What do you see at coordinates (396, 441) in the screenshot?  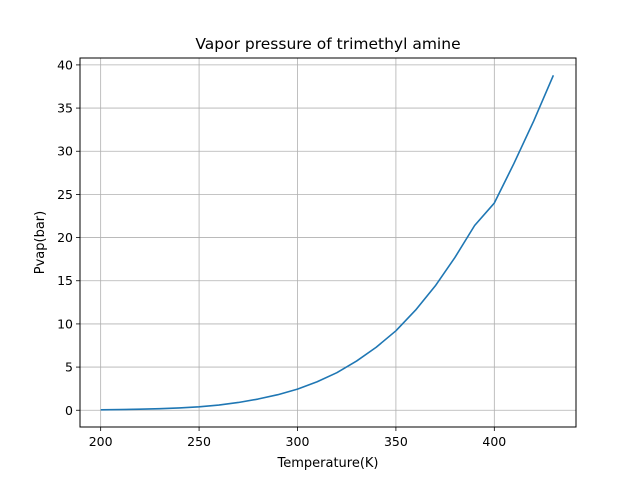 I see `x-tick-label: 350` at bounding box center [396, 441].